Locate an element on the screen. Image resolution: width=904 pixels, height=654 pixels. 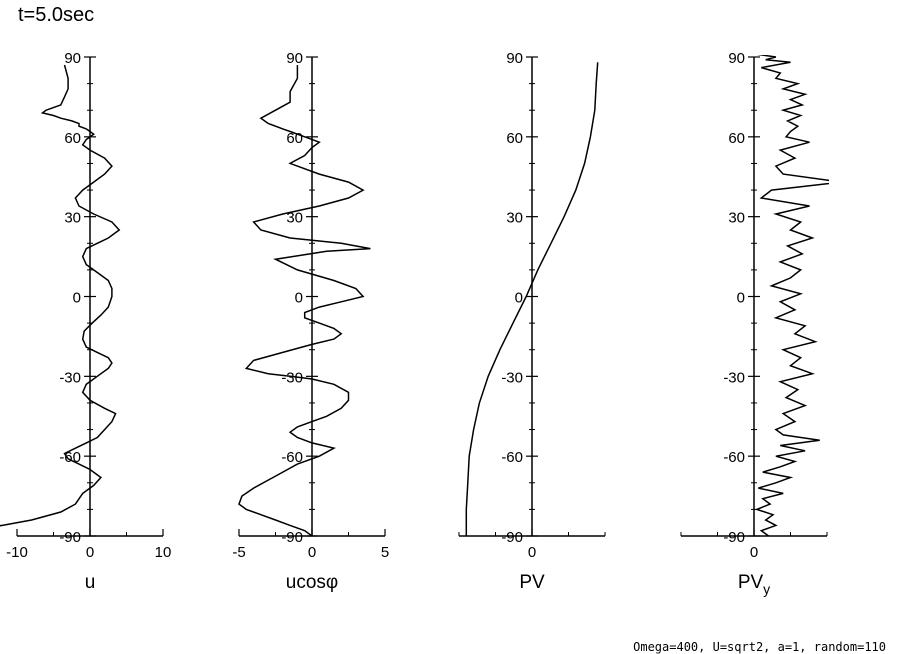
x-tick-label: -5 is located at coordinates (238, 552).